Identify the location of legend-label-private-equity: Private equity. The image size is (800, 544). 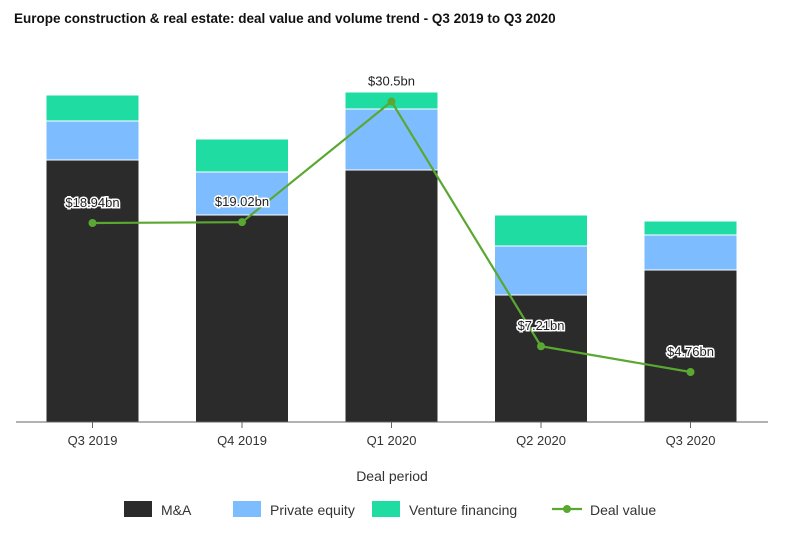
(312, 510).